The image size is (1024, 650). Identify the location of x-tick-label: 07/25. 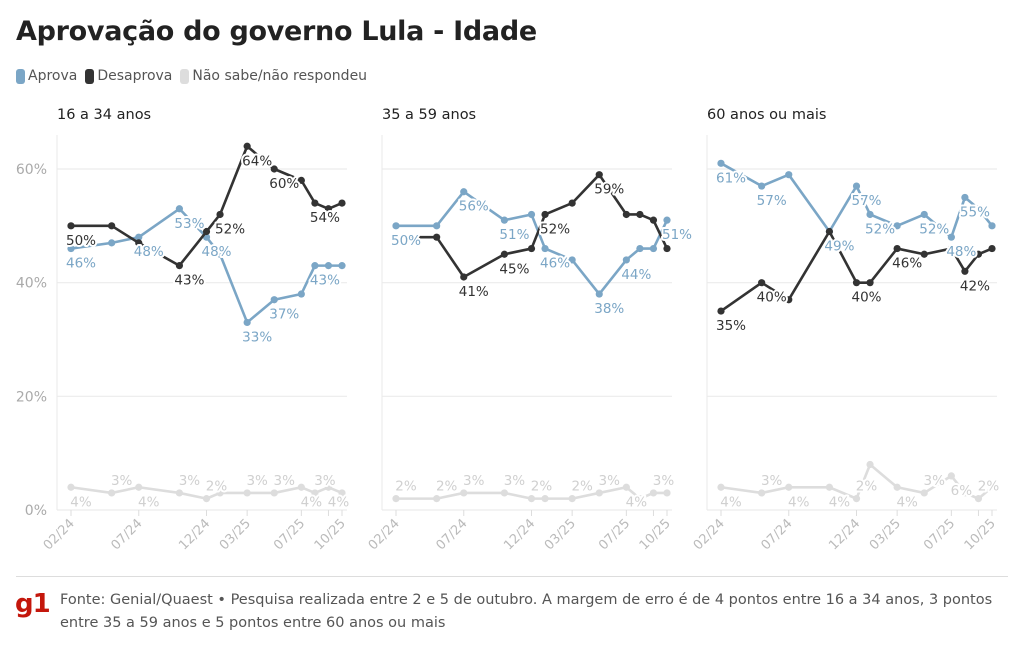
(289, 534).